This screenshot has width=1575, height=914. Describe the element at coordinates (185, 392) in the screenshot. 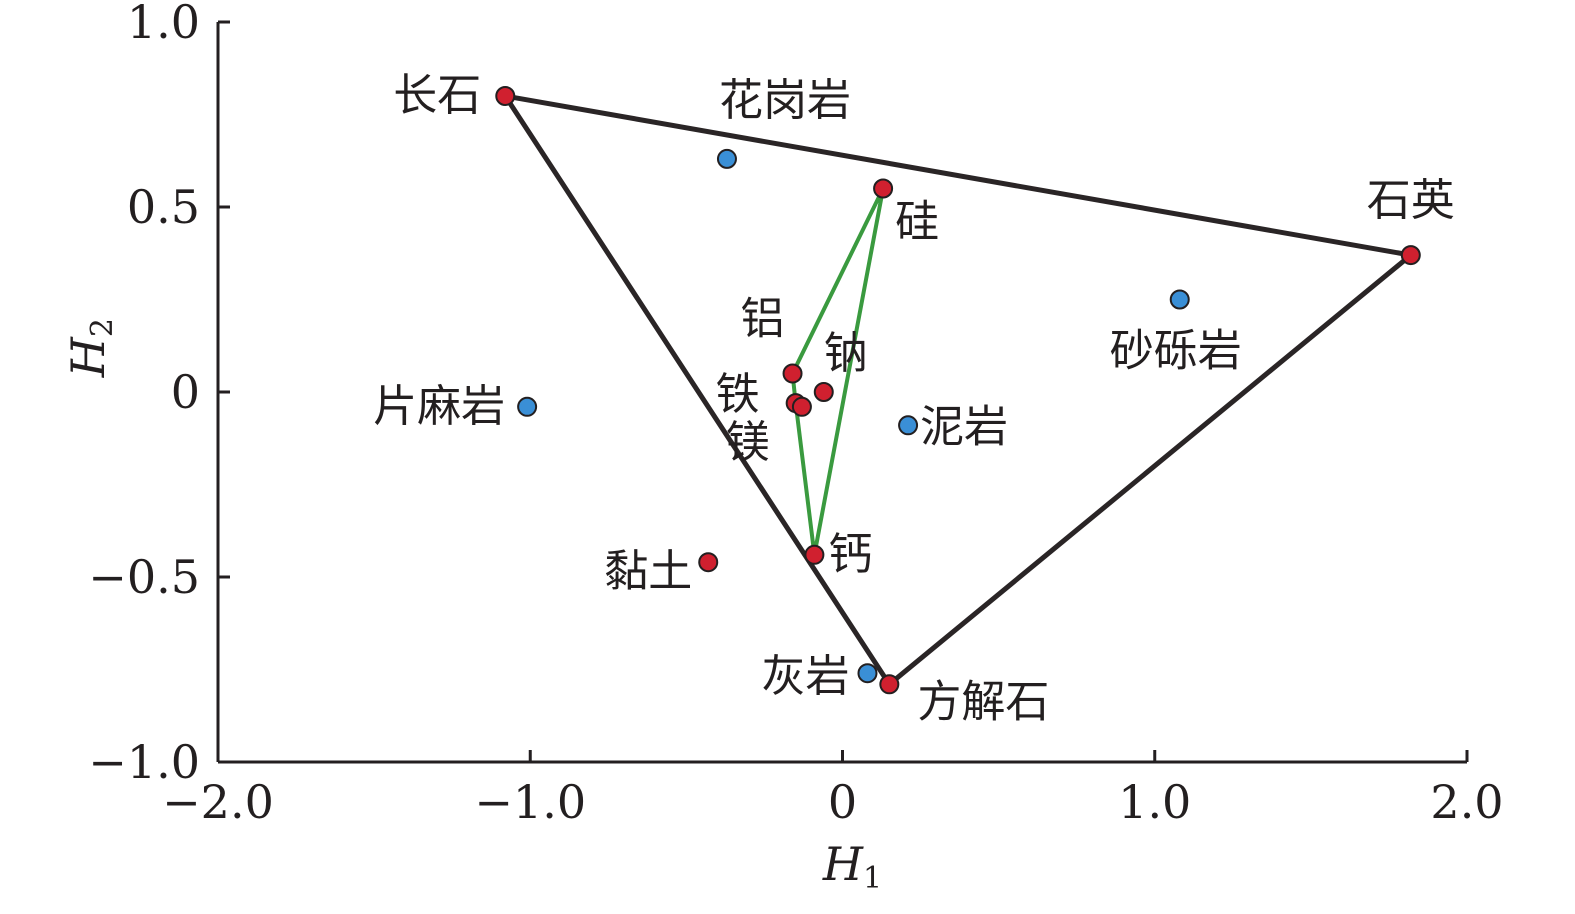

I see `y-tick-label: 0` at that location.